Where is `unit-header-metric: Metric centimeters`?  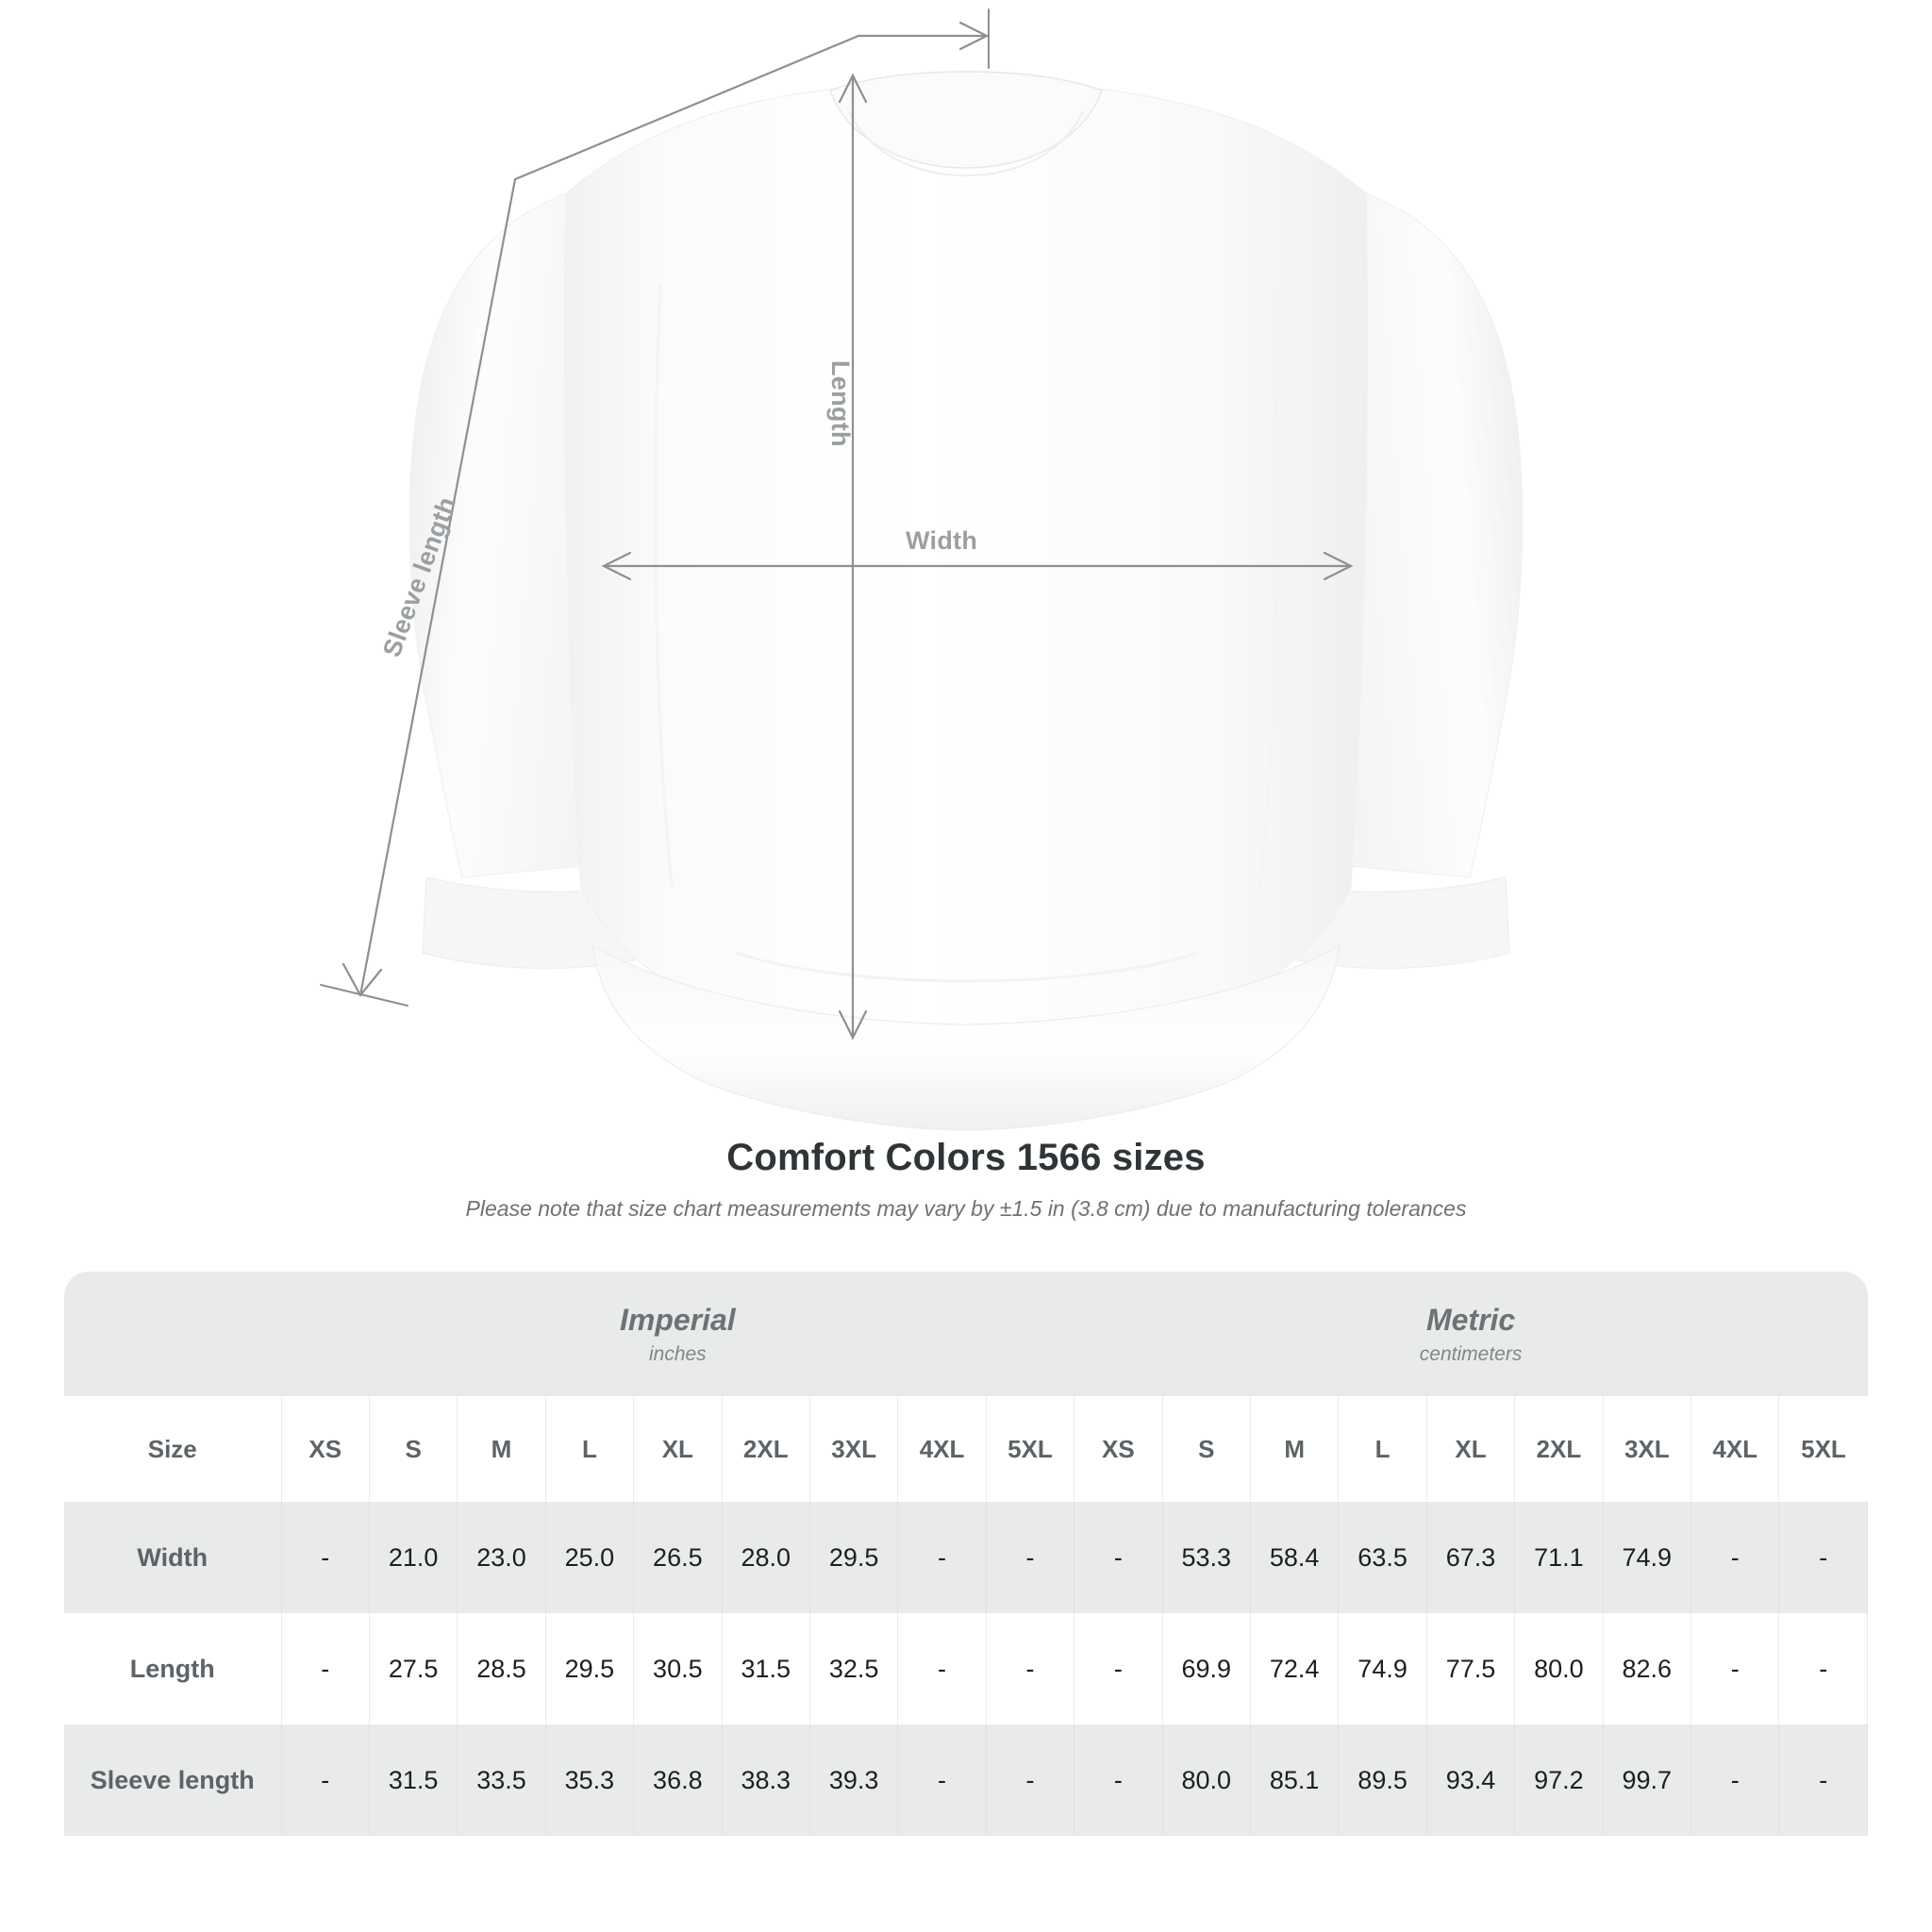
unit-header-metric: Metric centimeters is located at coordinates (1471, 1334).